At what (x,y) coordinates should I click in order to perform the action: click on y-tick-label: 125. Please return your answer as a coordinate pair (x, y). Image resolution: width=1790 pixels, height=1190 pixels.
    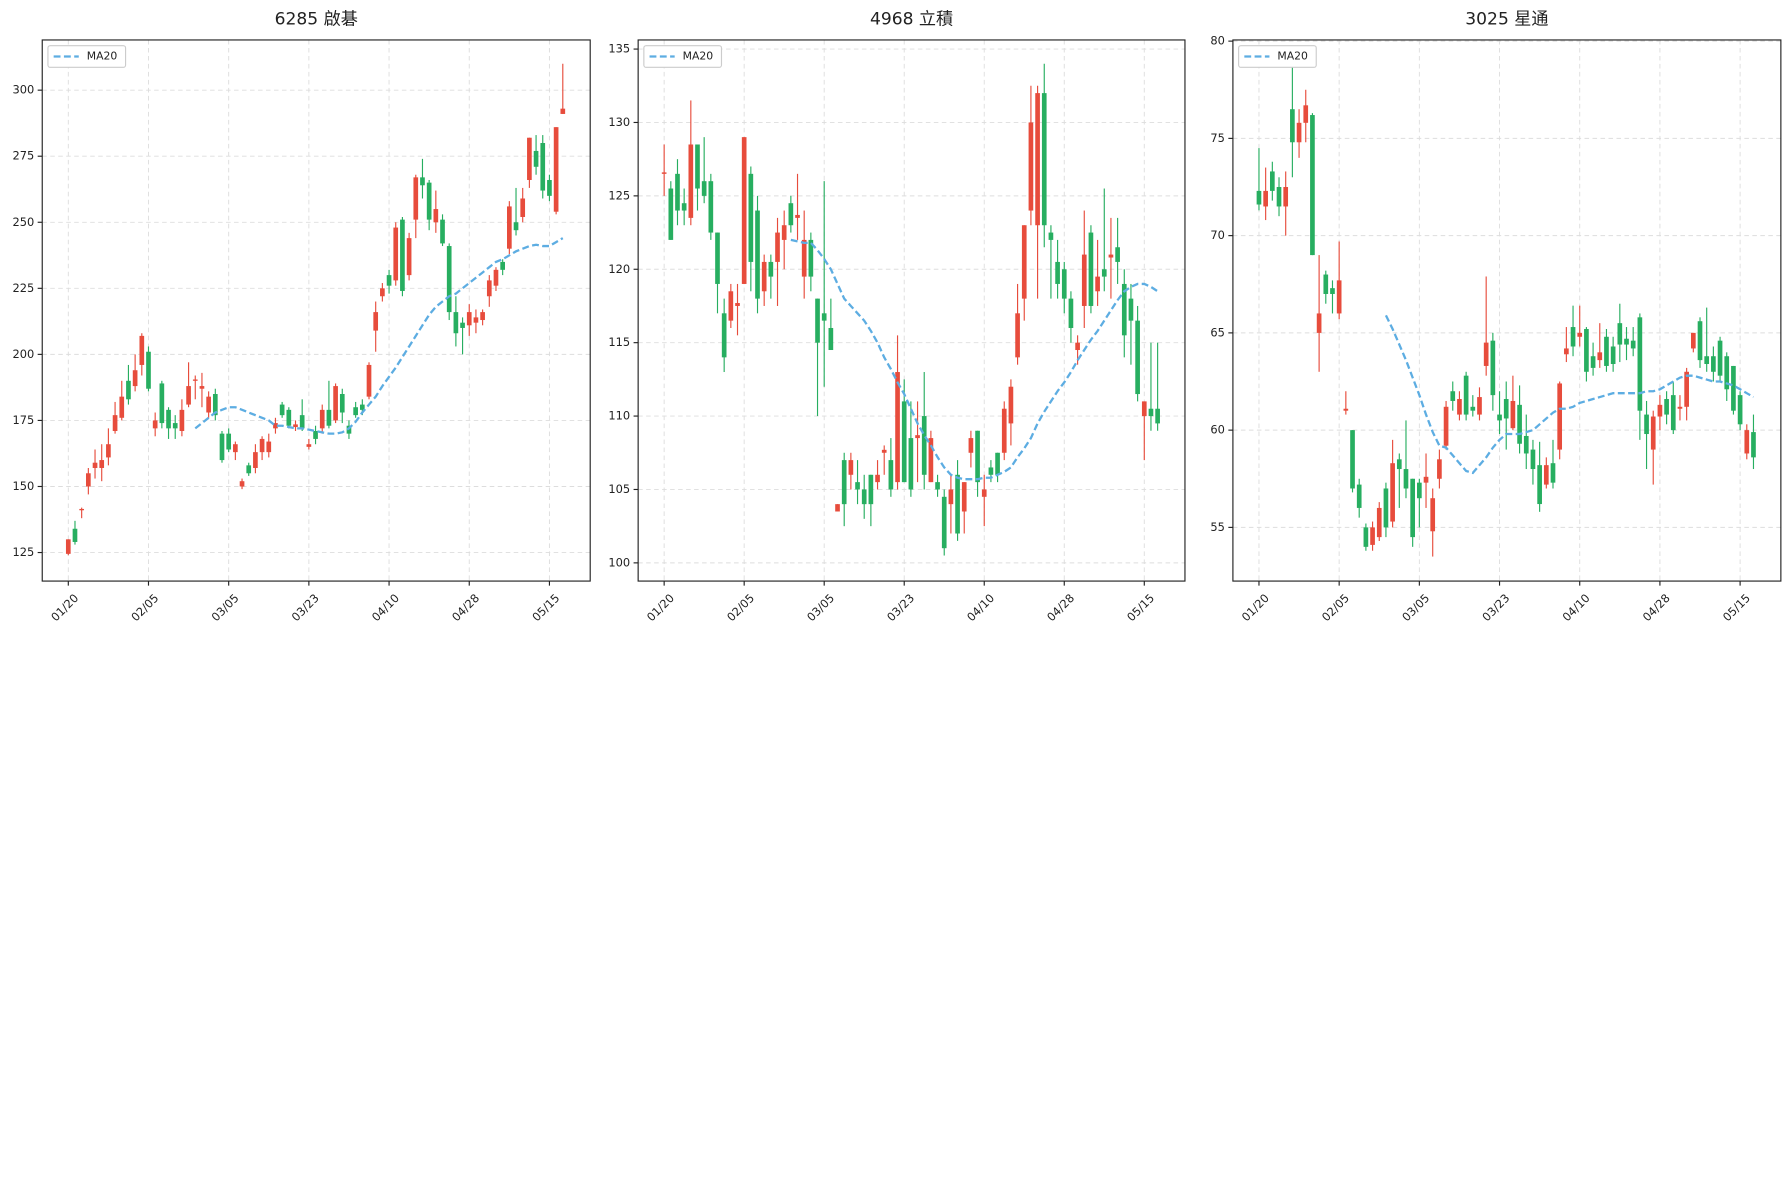
    Looking at the image, I should click on (619, 195).